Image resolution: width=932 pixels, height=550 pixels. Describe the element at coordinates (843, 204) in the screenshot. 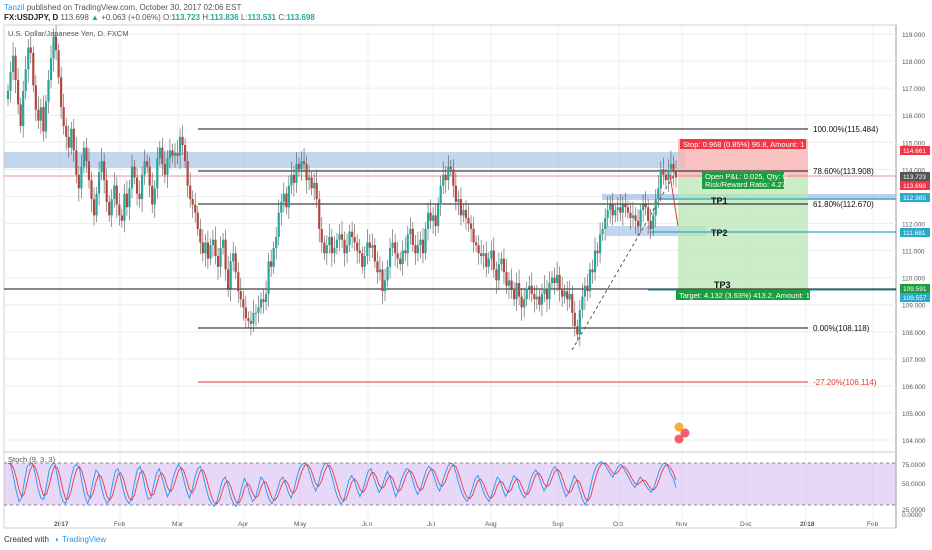

I see `fib-618-label: 61.80%(112.670)` at that location.